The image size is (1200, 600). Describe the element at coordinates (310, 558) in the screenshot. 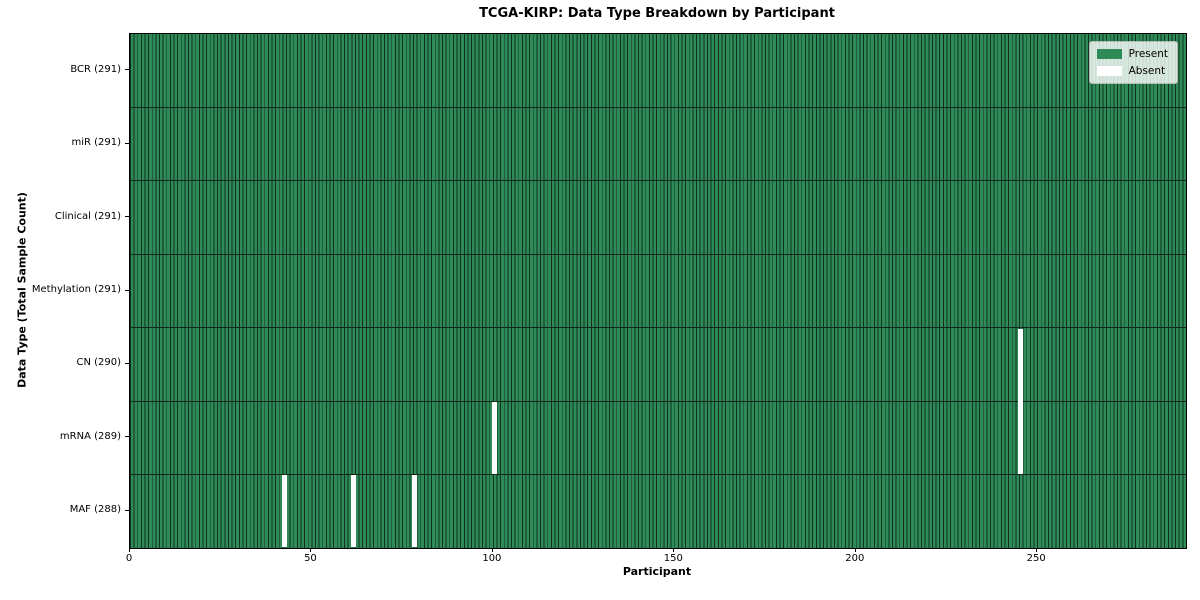

I see `xtick-label: 50` at that location.